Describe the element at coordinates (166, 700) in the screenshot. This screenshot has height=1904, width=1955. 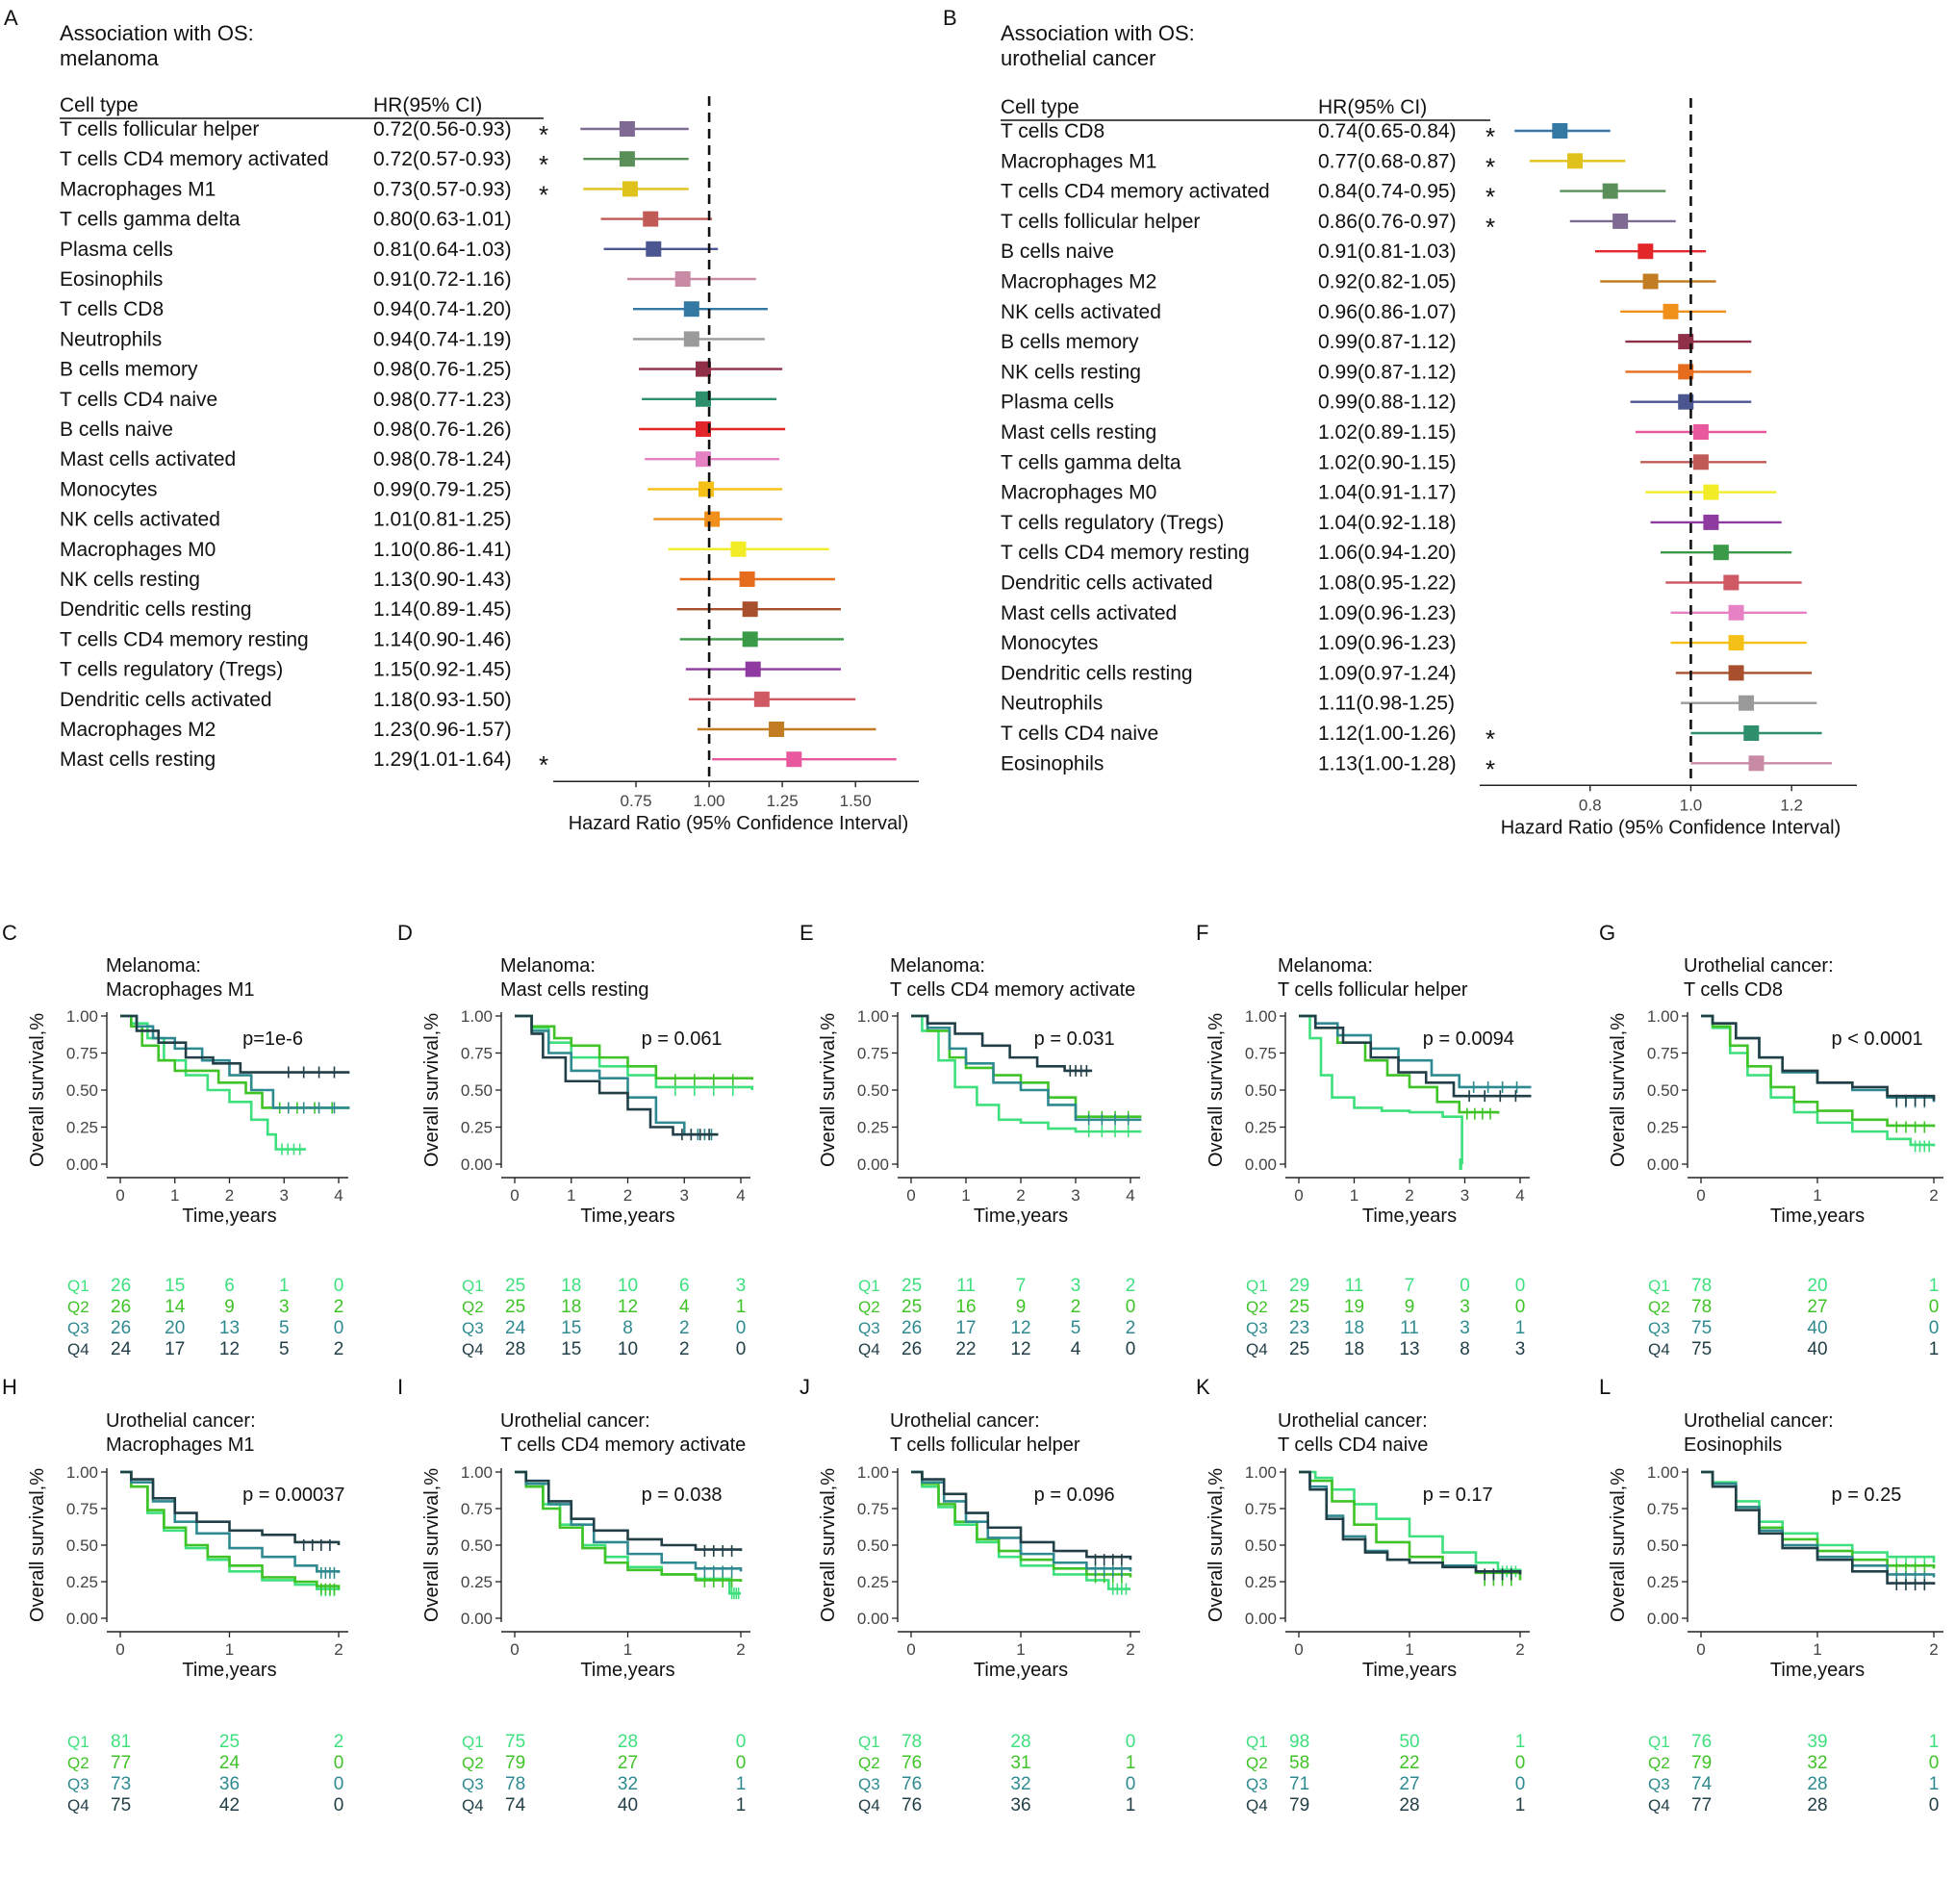
I see `row-celltype: Dendritic cells activated` at that location.